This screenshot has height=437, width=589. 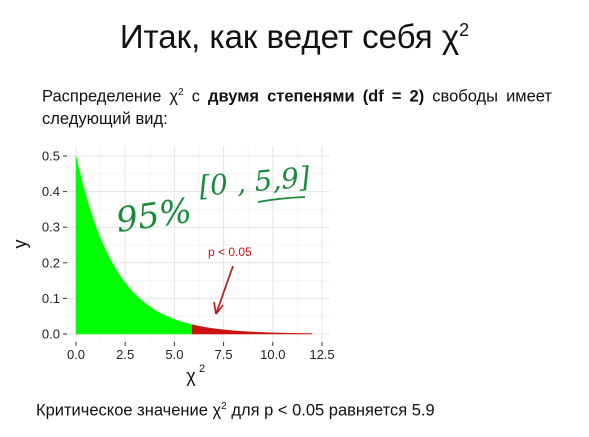 What do you see at coordinates (174, 354) in the screenshot?
I see `x-tick-label: 5.0` at bounding box center [174, 354].